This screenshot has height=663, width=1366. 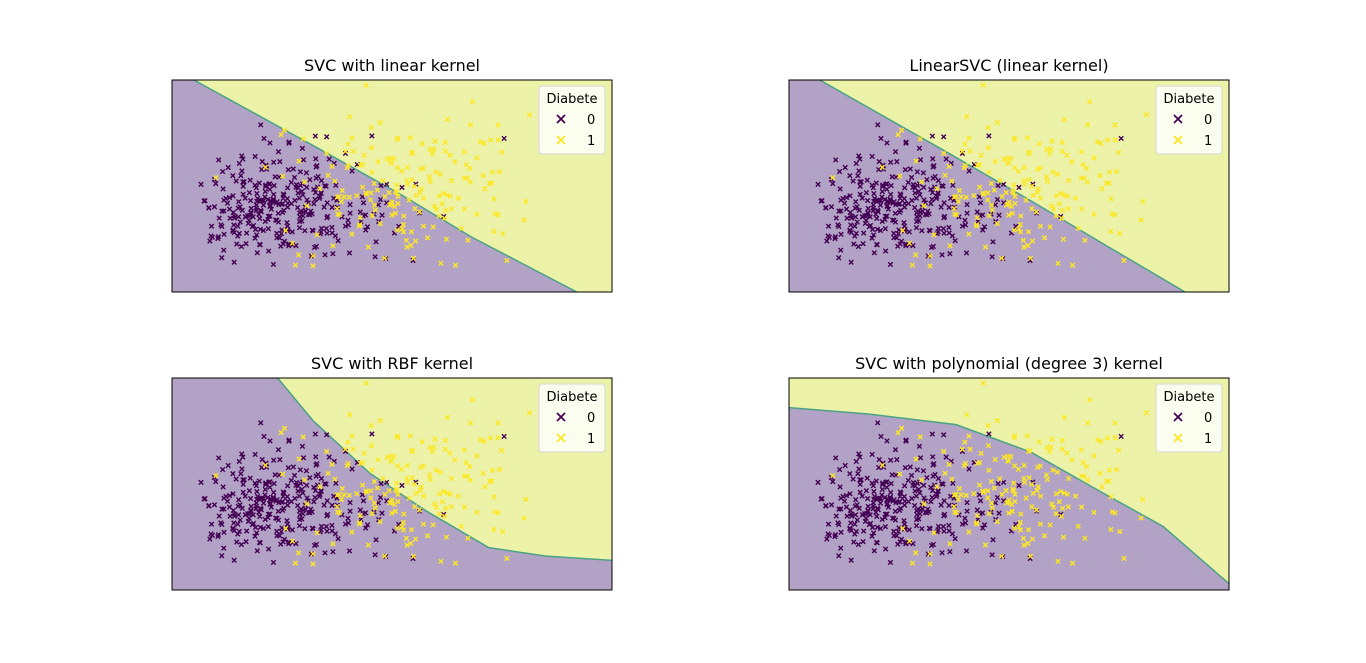 What do you see at coordinates (1189, 99) in the screenshot?
I see `legend-title: Diabete` at bounding box center [1189, 99].